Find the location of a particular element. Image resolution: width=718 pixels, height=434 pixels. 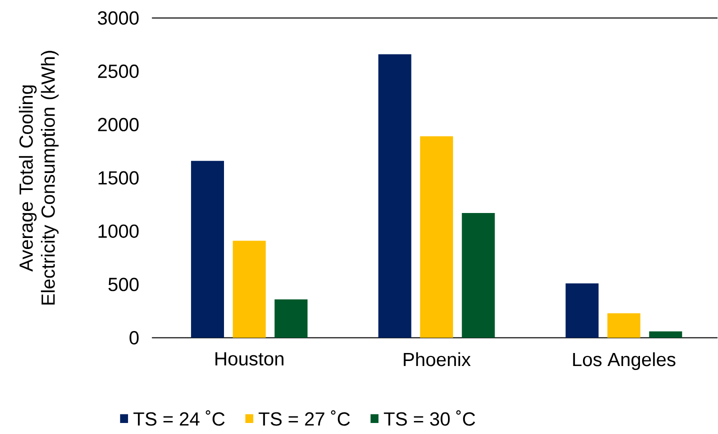

y-tick-label: 2500 is located at coordinates (118, 71).